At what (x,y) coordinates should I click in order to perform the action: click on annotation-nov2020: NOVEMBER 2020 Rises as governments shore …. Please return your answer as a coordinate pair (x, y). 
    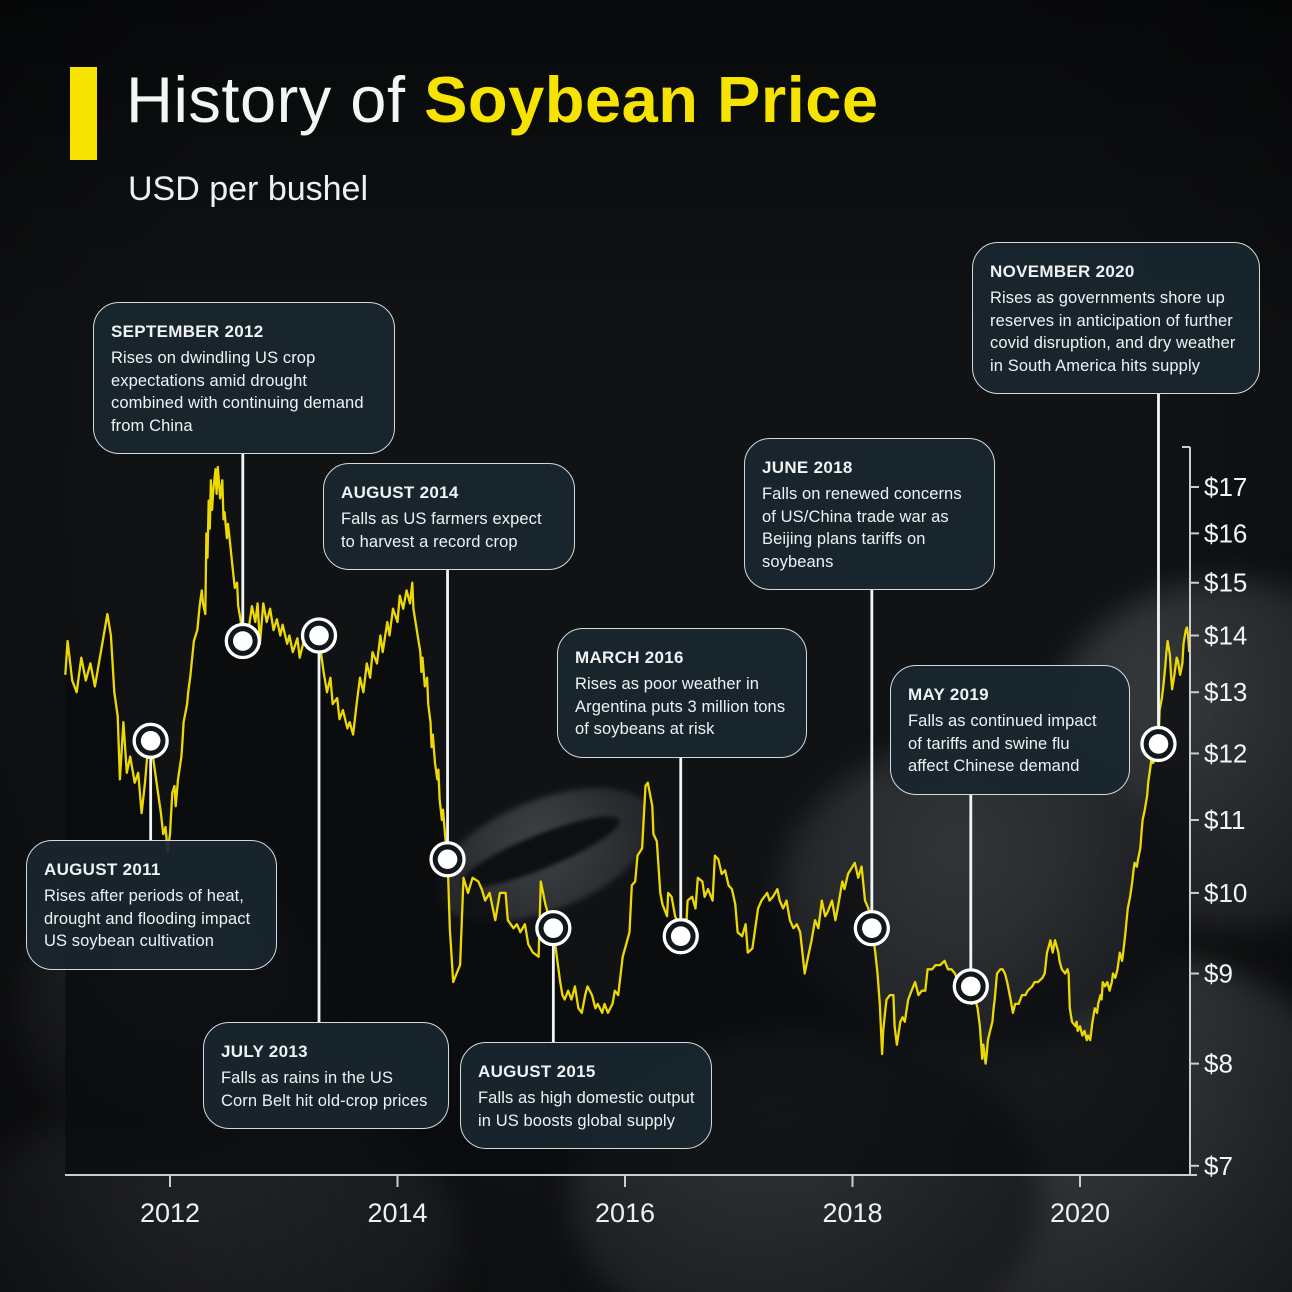
    Looking at the image, I should click on (1116, 318).